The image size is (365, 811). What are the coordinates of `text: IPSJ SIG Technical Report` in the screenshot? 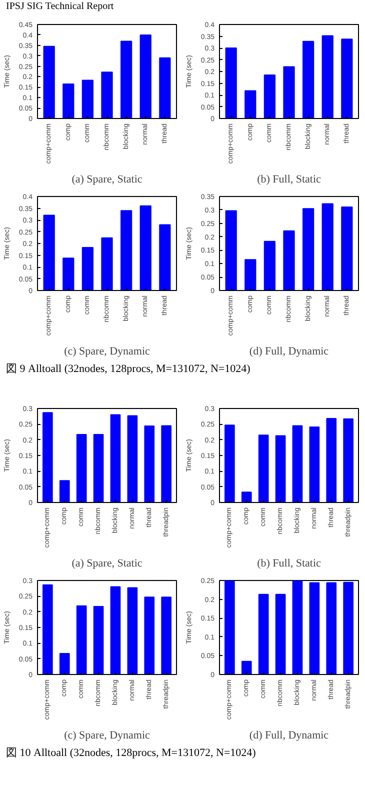 It's located at (60, 7).